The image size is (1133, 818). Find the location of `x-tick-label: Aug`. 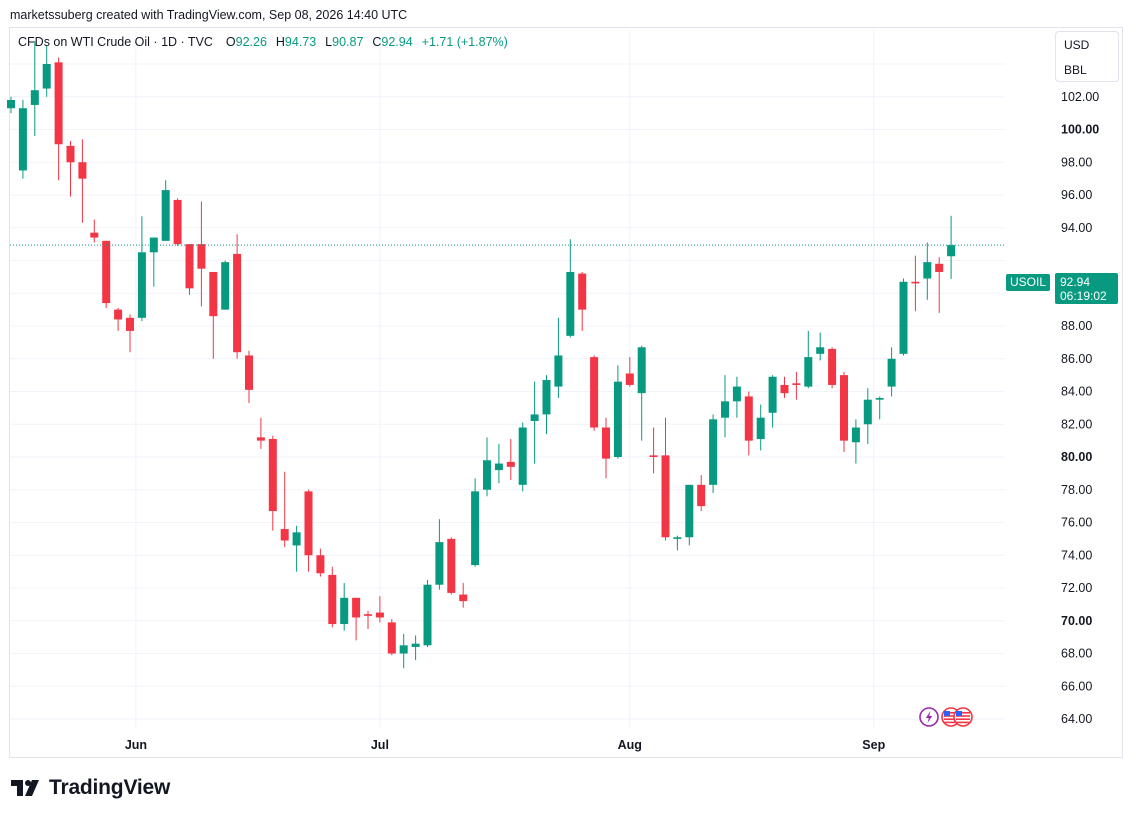

x-tick-label: Aug is located at coordinates (630, 745).